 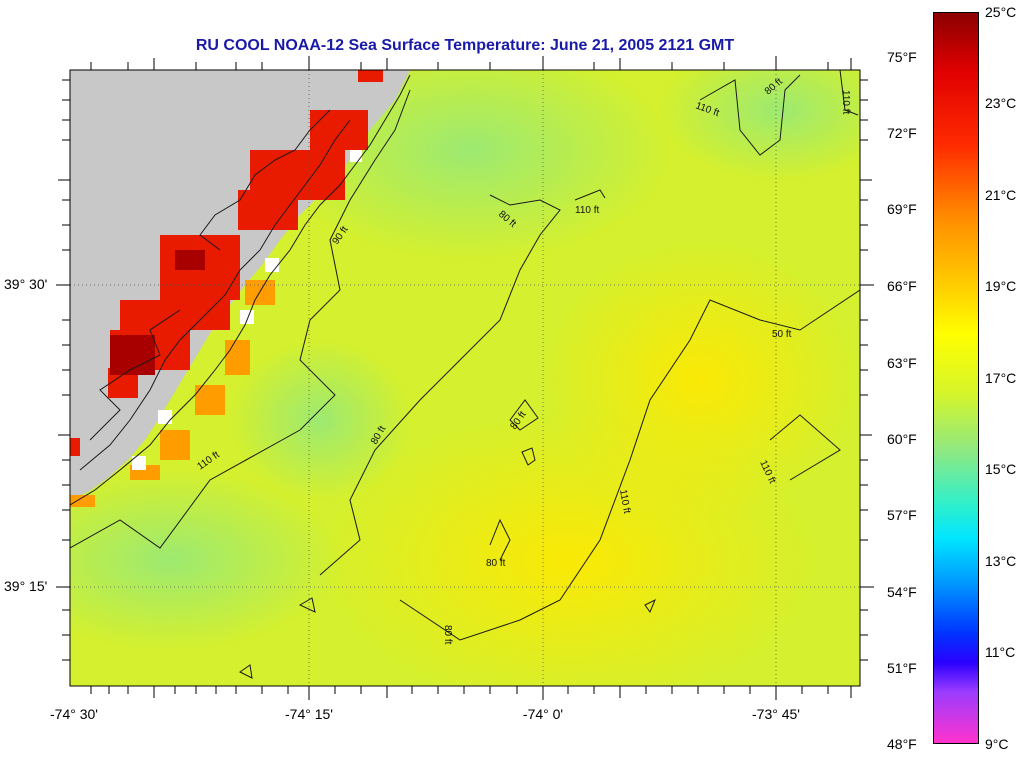 What do you see at coordinates (1001, 286) in the screenshot?
I see `colorbar-celsius-label: 19°C` at bounding box center [1001, 286].